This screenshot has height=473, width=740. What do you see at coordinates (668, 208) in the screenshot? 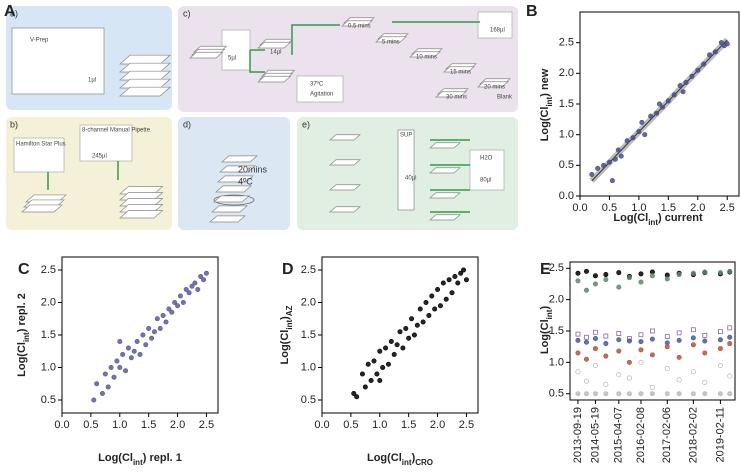
I see `x-tick-label: 1.5` at bounding box center [668, 208].